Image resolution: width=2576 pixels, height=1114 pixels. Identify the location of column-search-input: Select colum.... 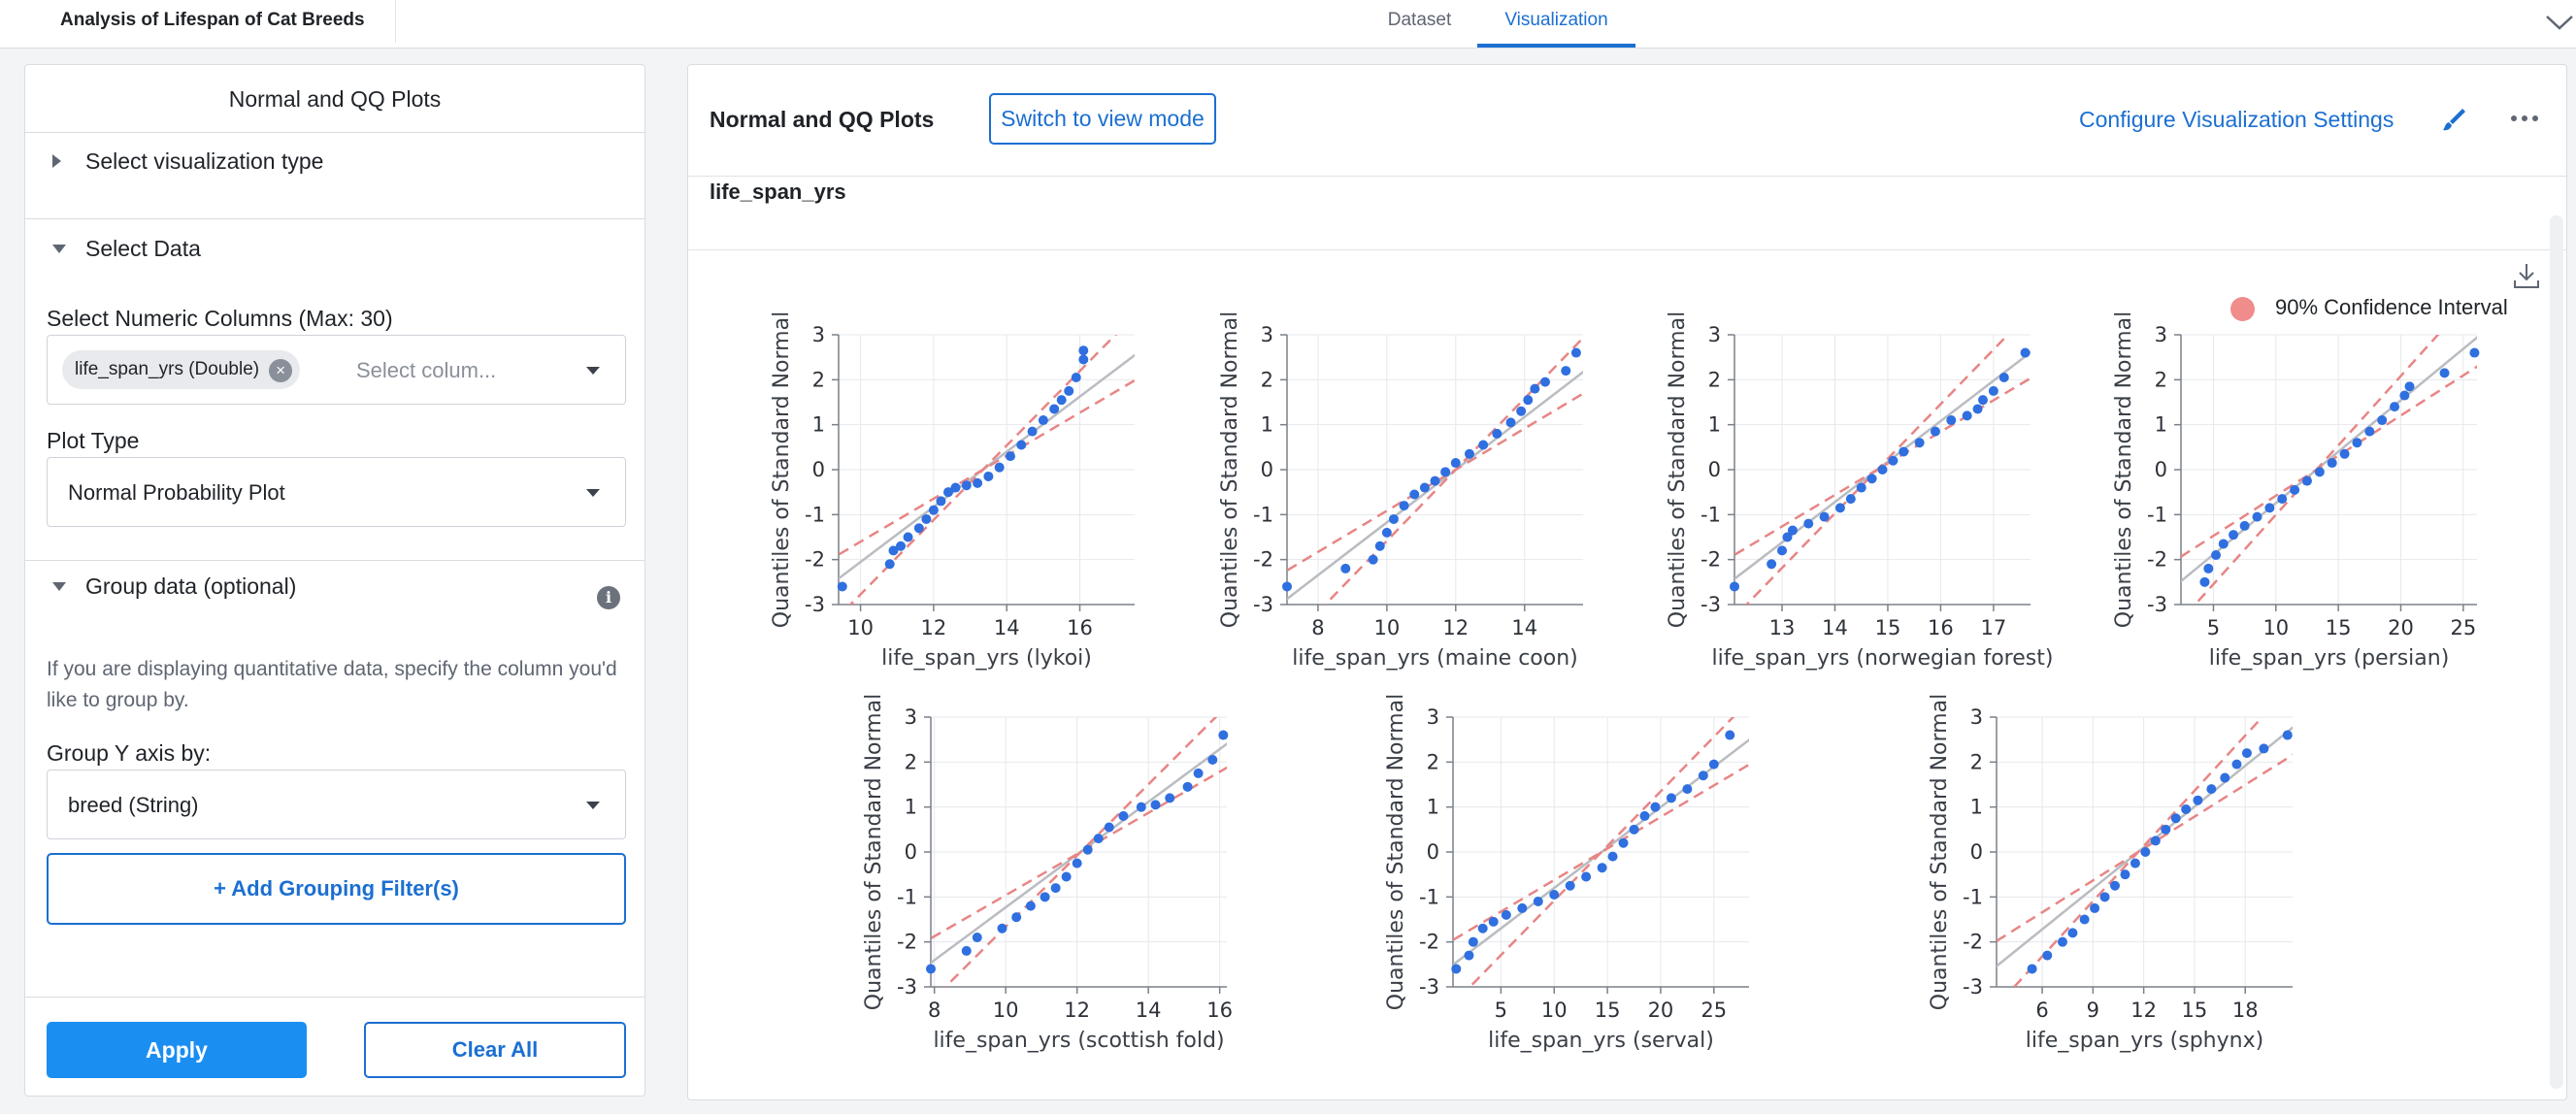
(426, 370).